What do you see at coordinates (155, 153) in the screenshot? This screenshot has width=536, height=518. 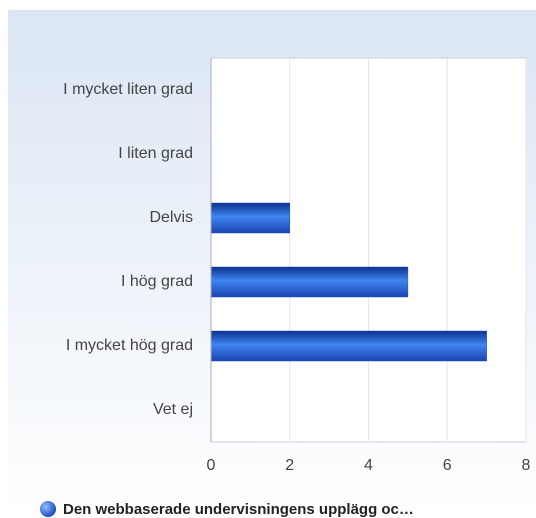 I see `y-tick-label: I liten grad` at bounding box center [155, 153].